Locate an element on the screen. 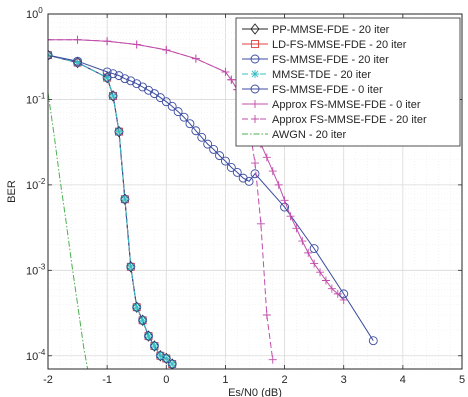  legend-label: FS-MMSE-FDE - 0 iter is located at coordinates (327, 90).